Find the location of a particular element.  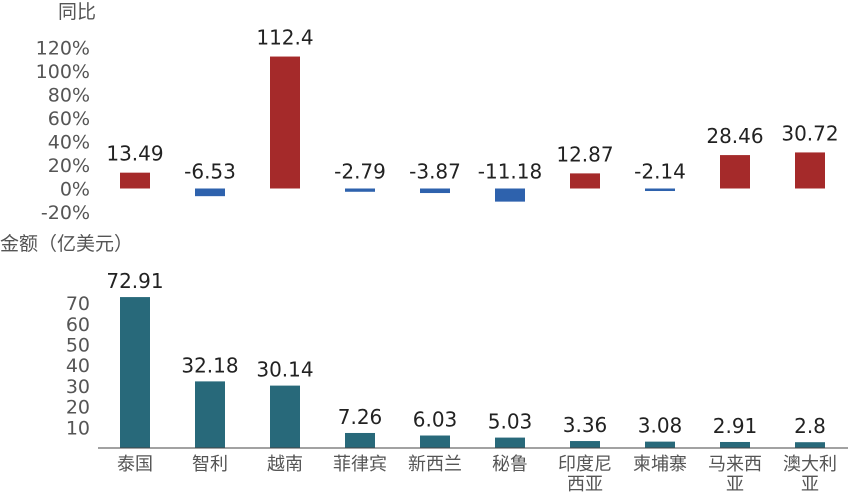

amount-data-label: 30.14 is located at coordinates (284, 370).